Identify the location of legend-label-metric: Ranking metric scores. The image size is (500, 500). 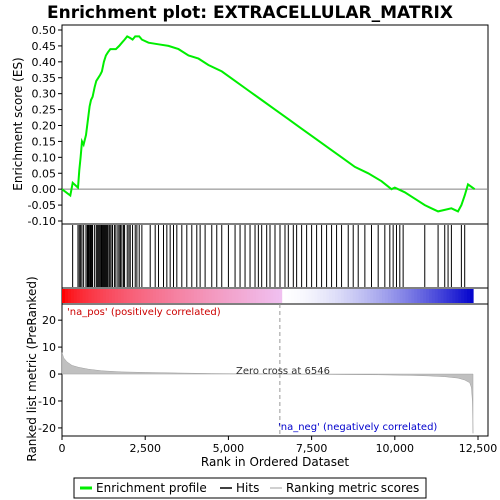
(352, 488).